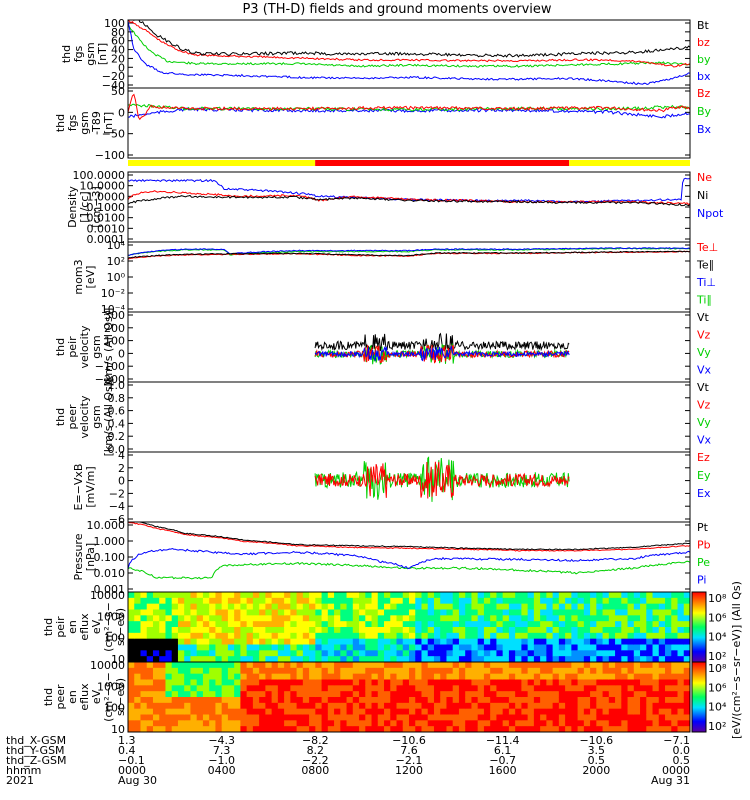 Image resolution: width=750 pixels, height=800 pixels. I want to click on ytick-label: 0, so click(121, 112).